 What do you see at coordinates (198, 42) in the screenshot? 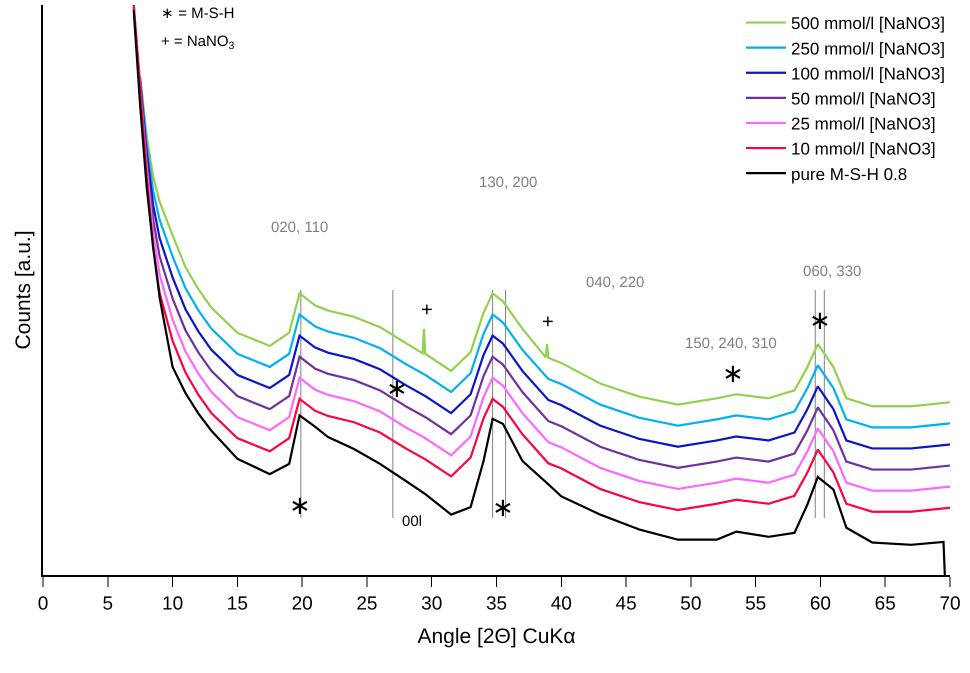
I see `annotation: + = NaNO$_{3}$` at bounding box center [198, 42].